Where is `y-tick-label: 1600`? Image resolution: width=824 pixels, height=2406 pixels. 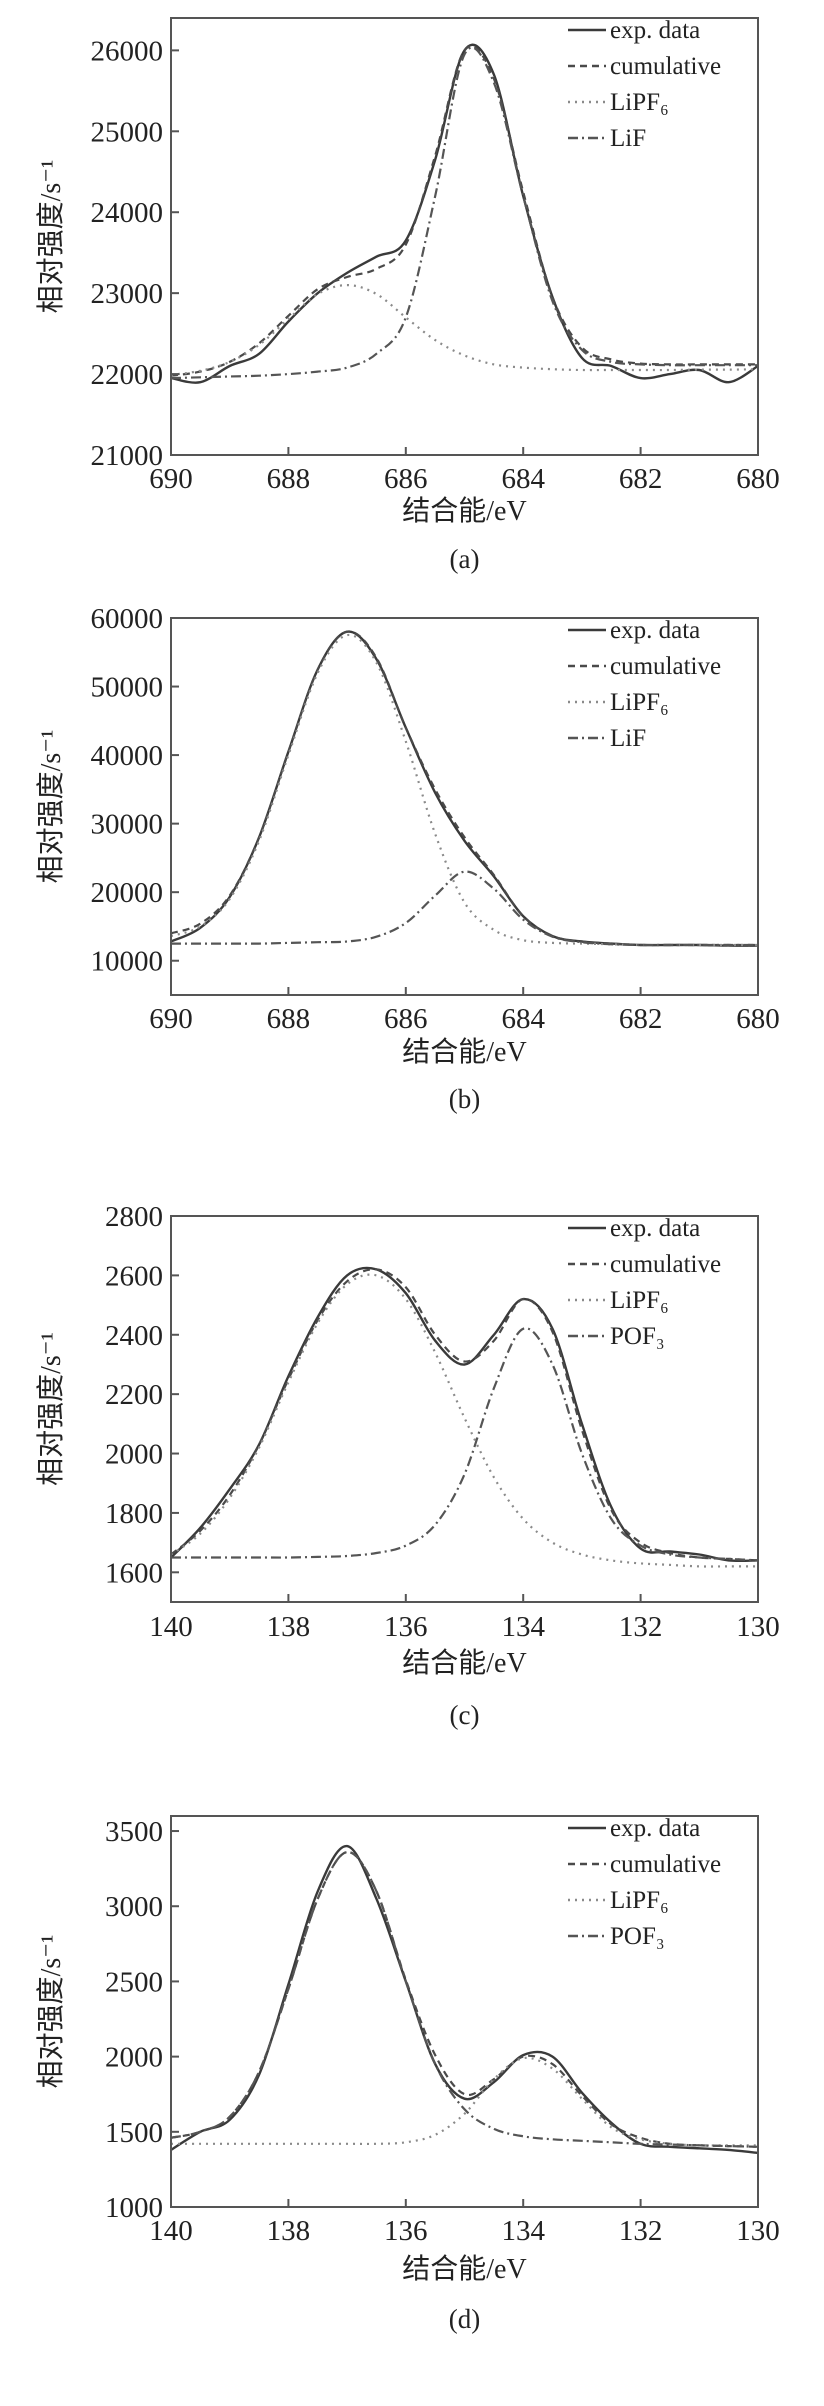
y-tick-label: 1600 is located at coordinates (134, 1573).